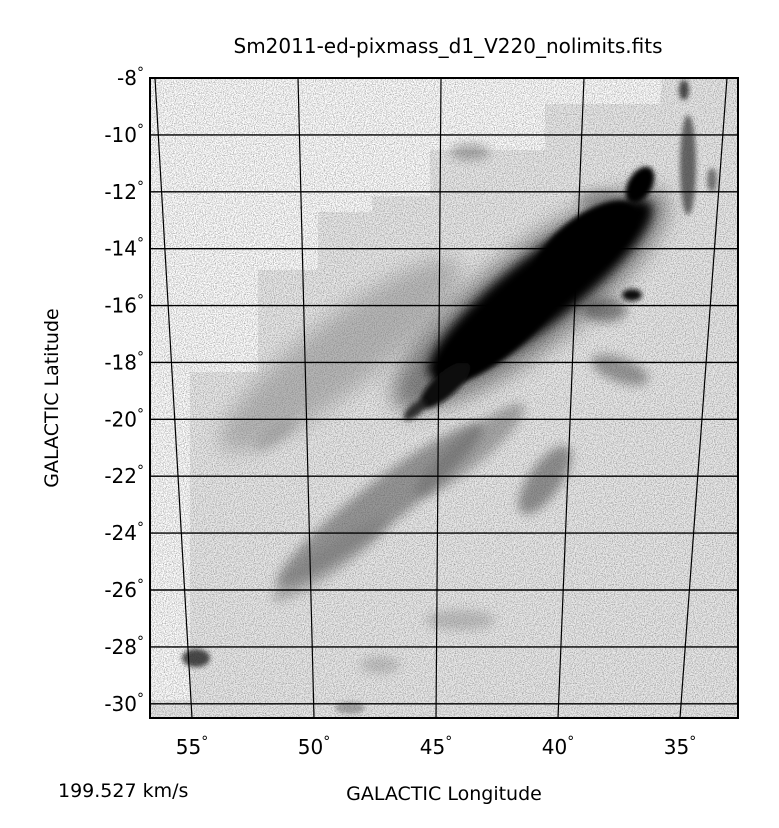  Describe the element at coordinates (444, 794) in the screenshot. I see `x-axis-label: GALACTIC Longitude` at that location.